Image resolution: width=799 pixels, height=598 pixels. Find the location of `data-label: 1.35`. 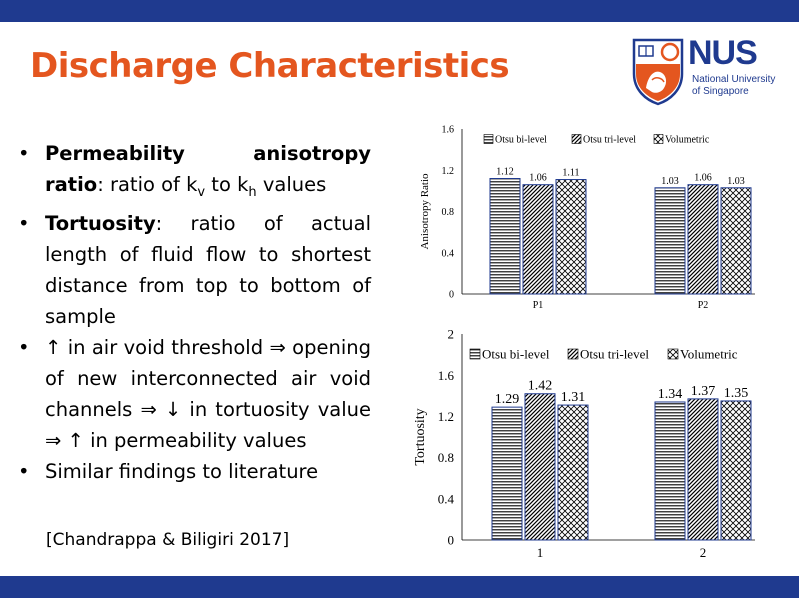

data-label: 1.35 is located at coordinates (736, 393).